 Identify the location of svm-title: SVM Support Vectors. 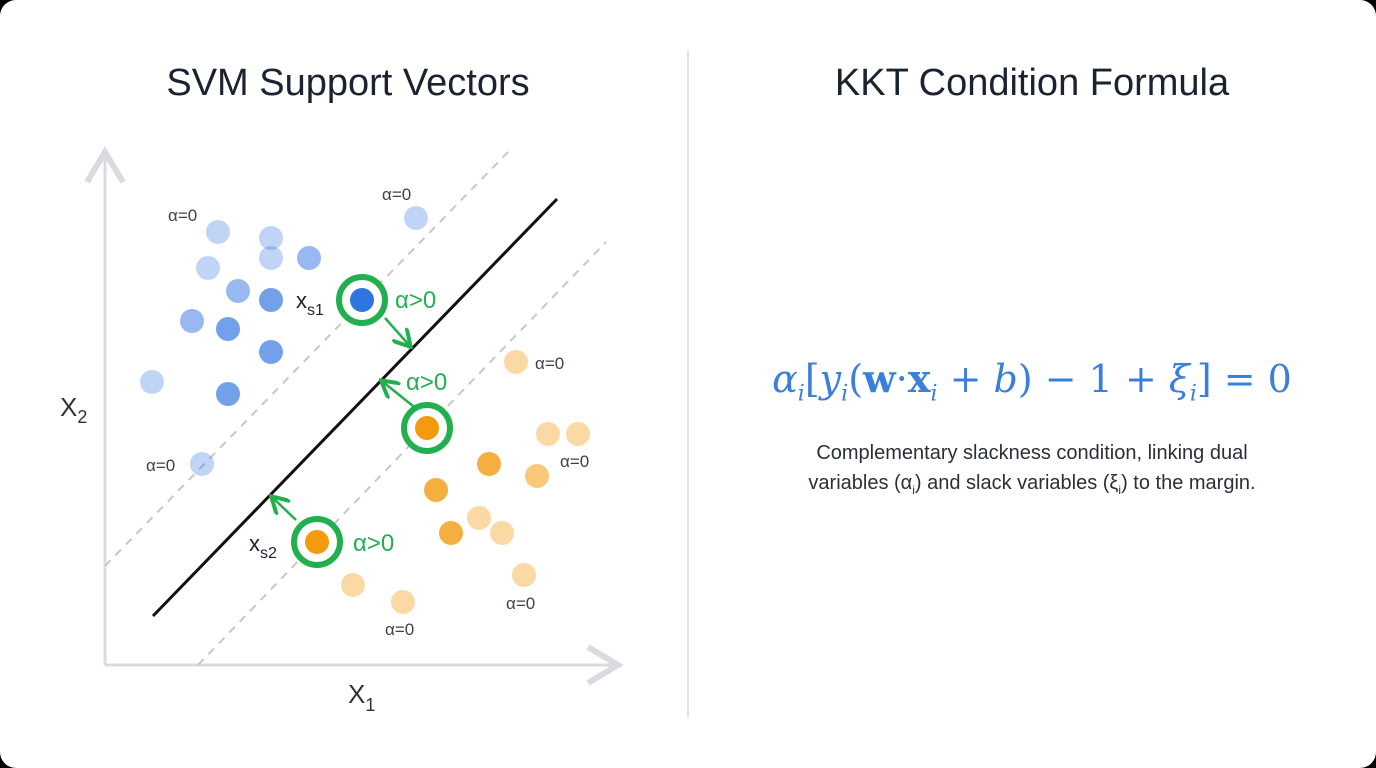
(348, 83).